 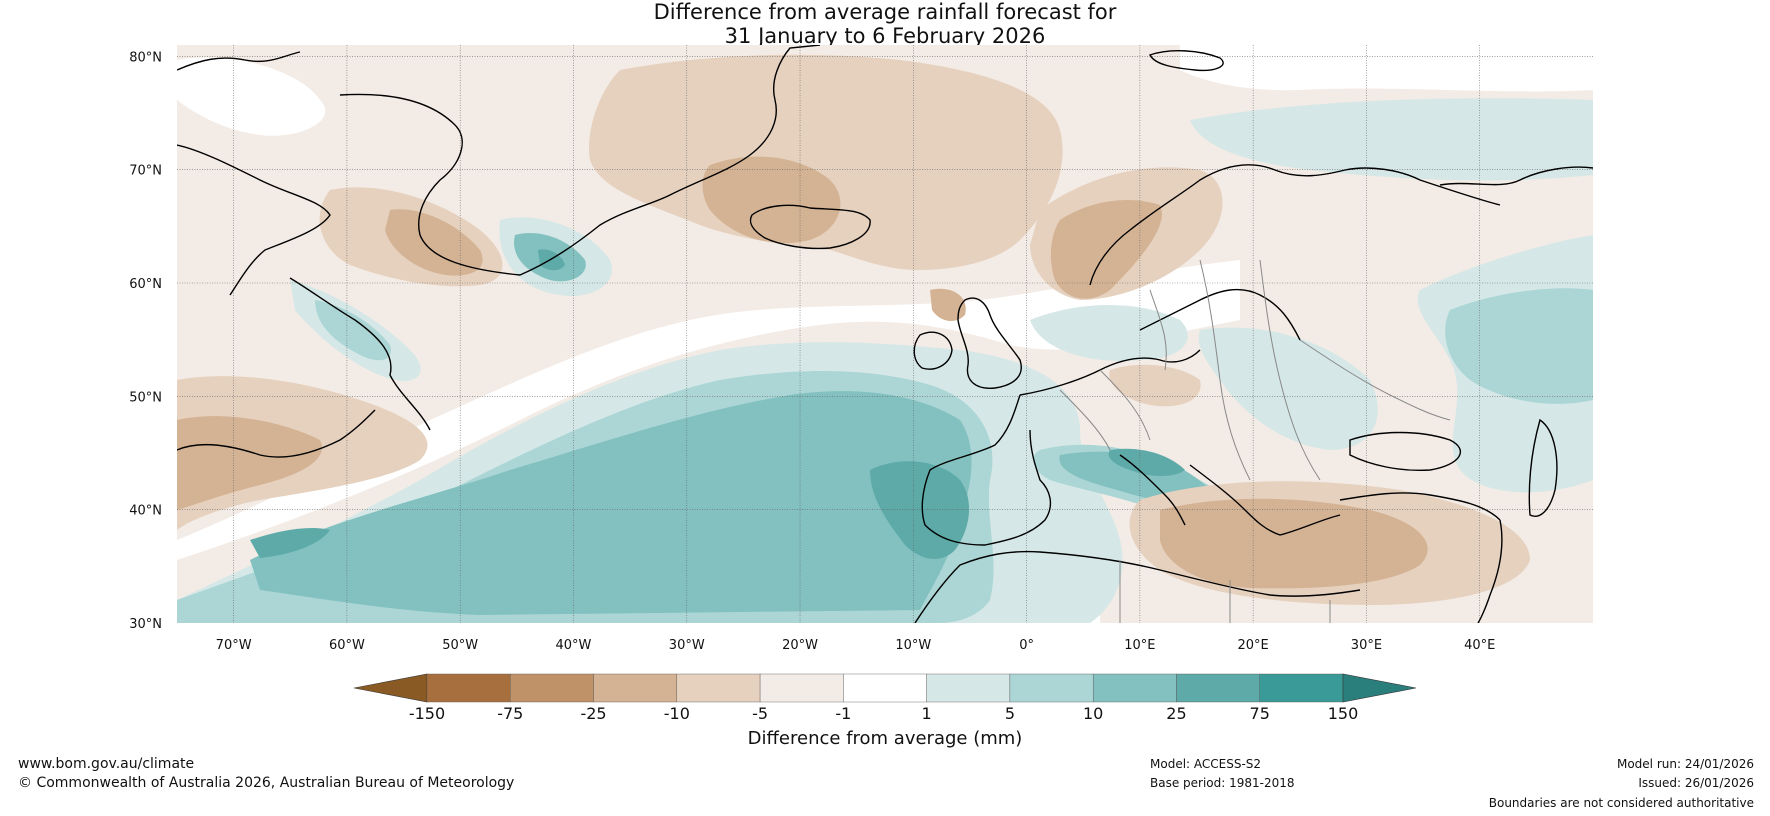 I want to click on longitude-label: 20°W, so click(x=800, y=645).